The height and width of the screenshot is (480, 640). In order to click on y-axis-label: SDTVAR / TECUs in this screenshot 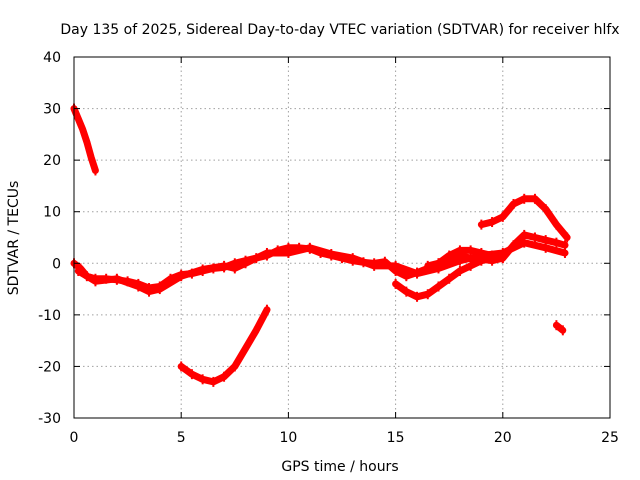, I will do `click(14, 238)`.